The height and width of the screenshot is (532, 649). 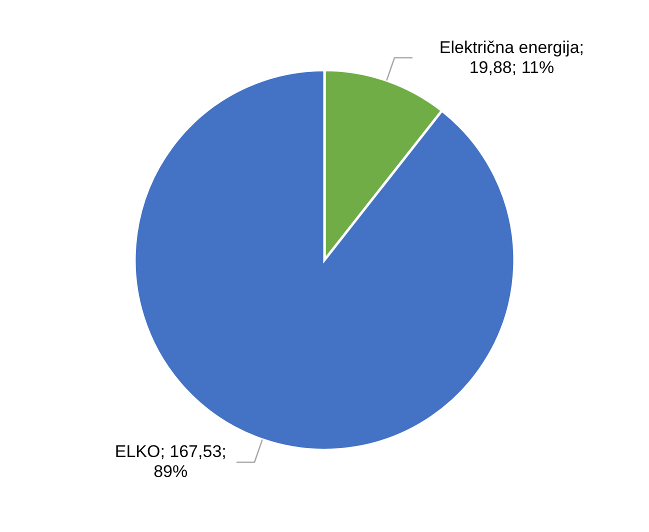 What do you see at coordinates (511, 57) in the screenshot?
I see `slice-label: Električna energija; 19,88; 11%` at bounding box center [511, 57].